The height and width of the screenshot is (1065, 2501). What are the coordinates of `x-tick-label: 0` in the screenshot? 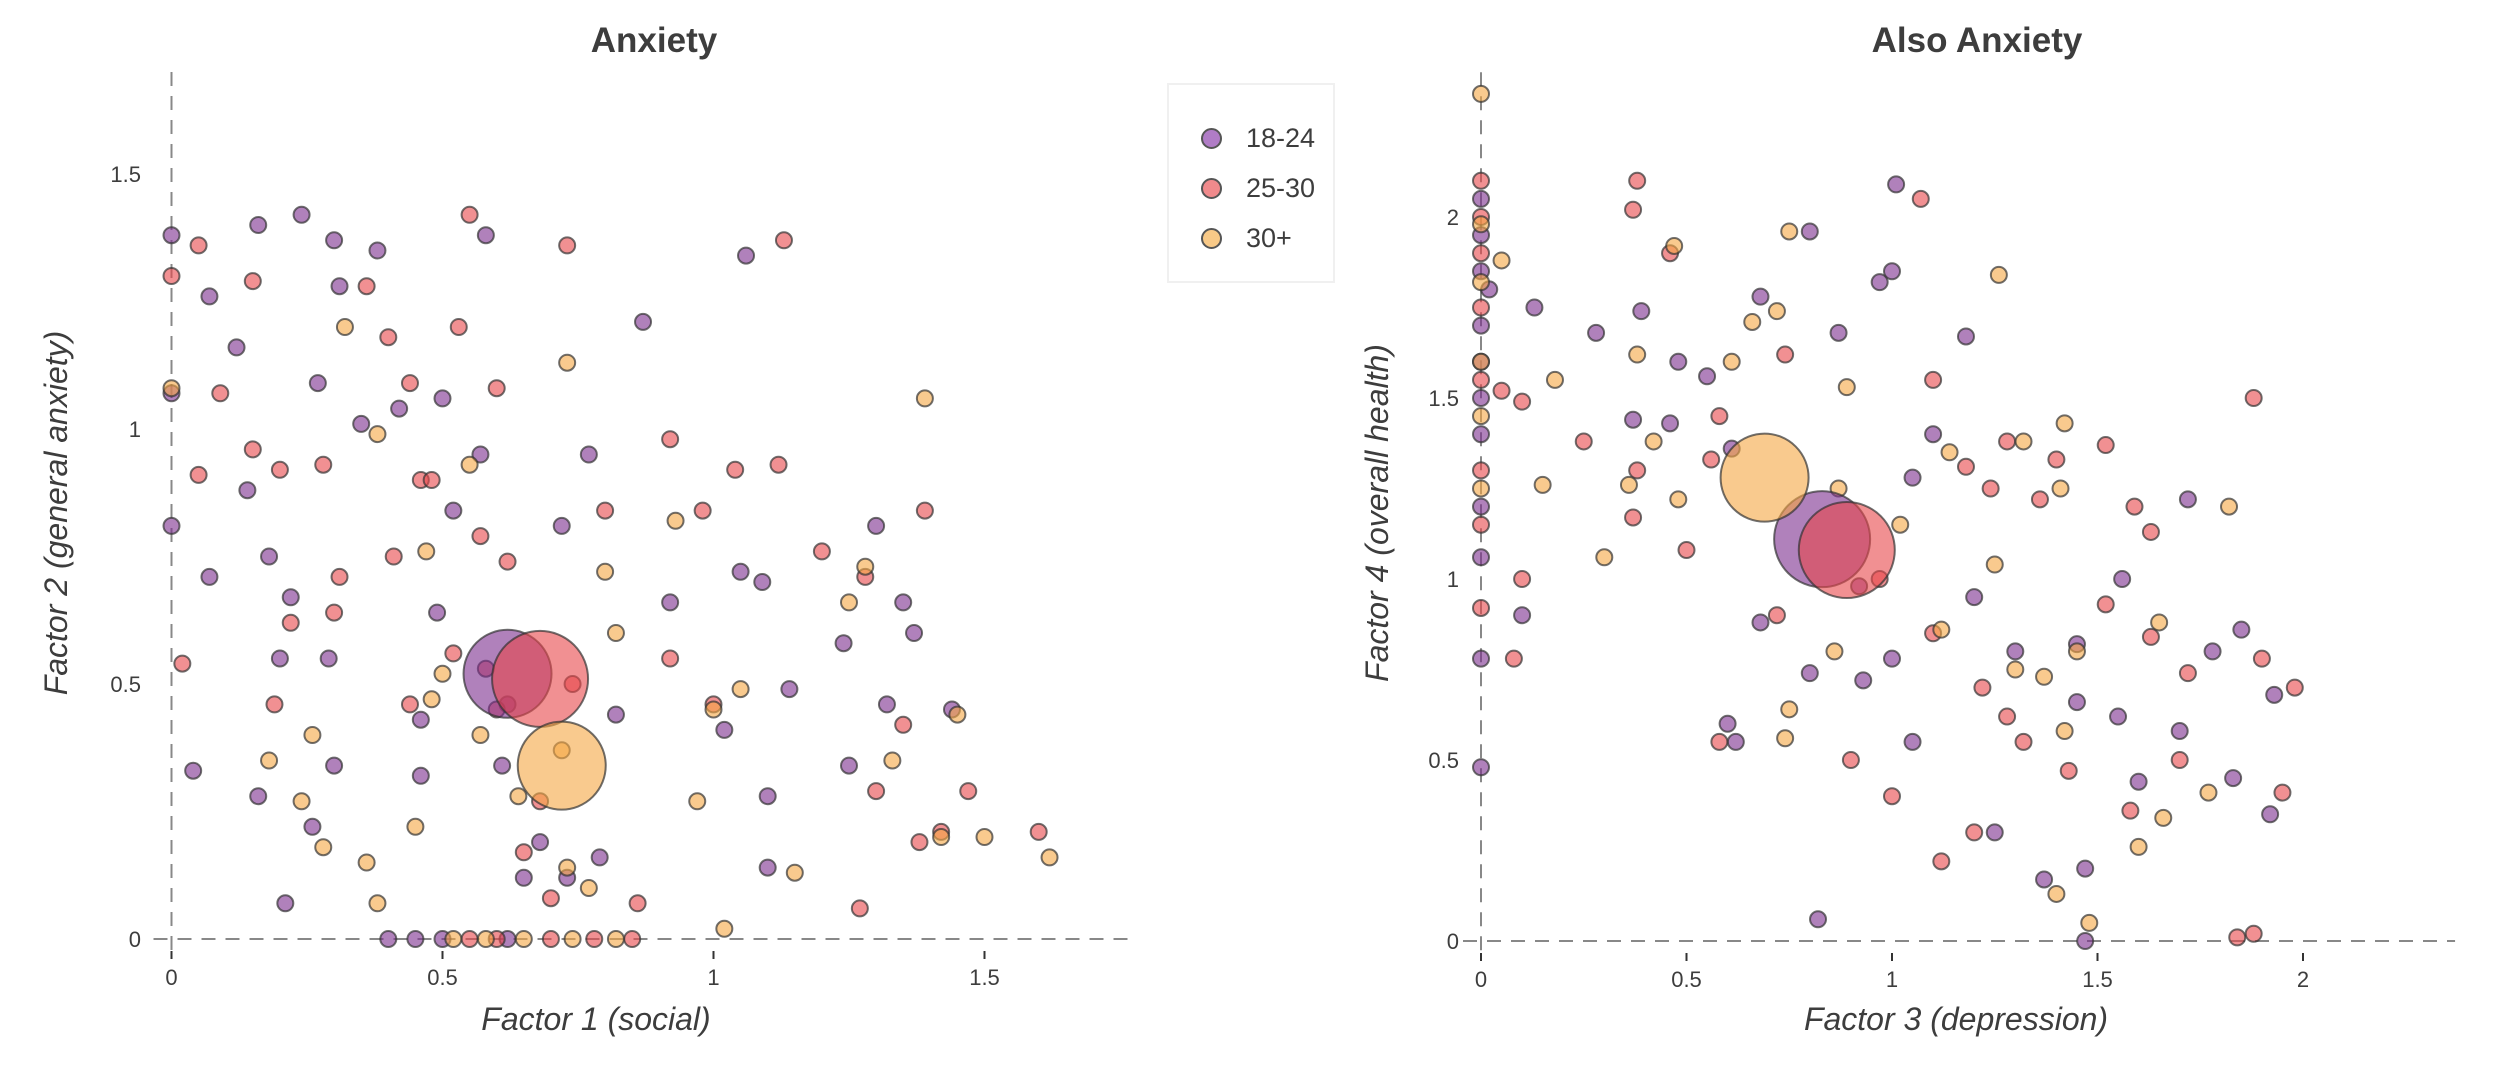 It's located at (1481, 979).